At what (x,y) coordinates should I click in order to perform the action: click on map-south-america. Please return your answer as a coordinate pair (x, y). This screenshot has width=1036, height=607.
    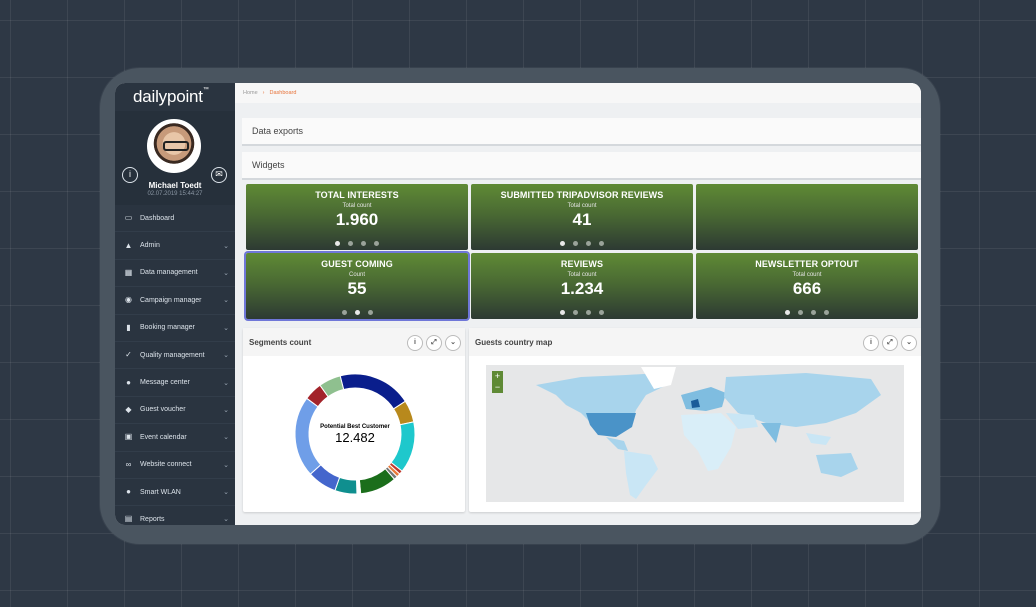
    Looking at the image, I should click on (641, 475).